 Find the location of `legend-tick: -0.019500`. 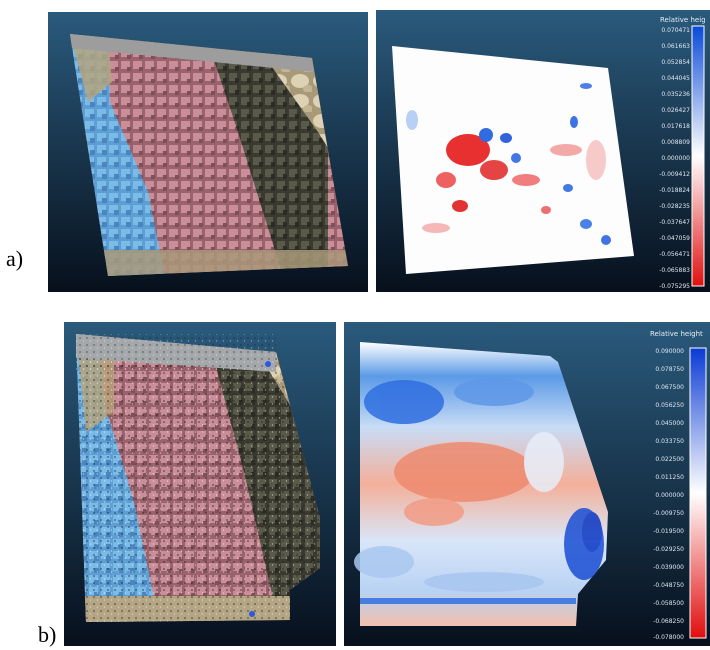

legend-tick: -0.019500 is located at coordinates (668, 531).